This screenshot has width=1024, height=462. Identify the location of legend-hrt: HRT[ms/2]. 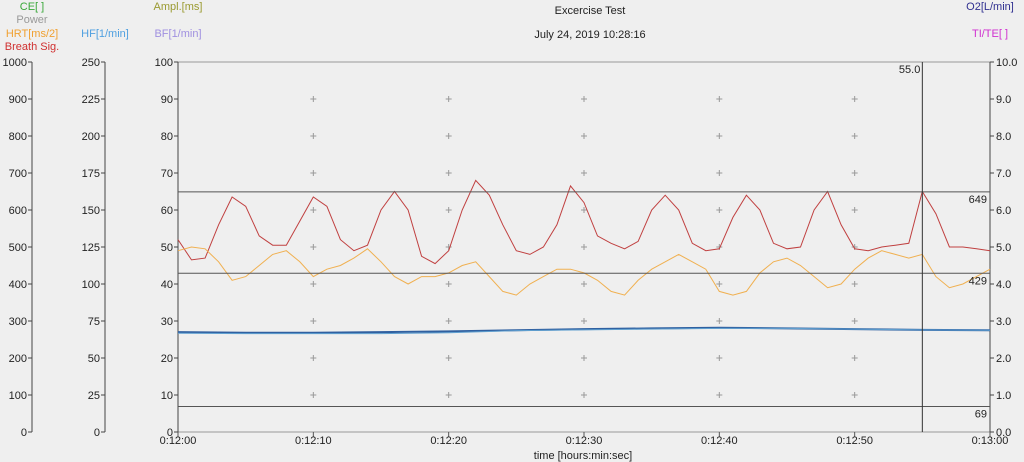
(32, 34).